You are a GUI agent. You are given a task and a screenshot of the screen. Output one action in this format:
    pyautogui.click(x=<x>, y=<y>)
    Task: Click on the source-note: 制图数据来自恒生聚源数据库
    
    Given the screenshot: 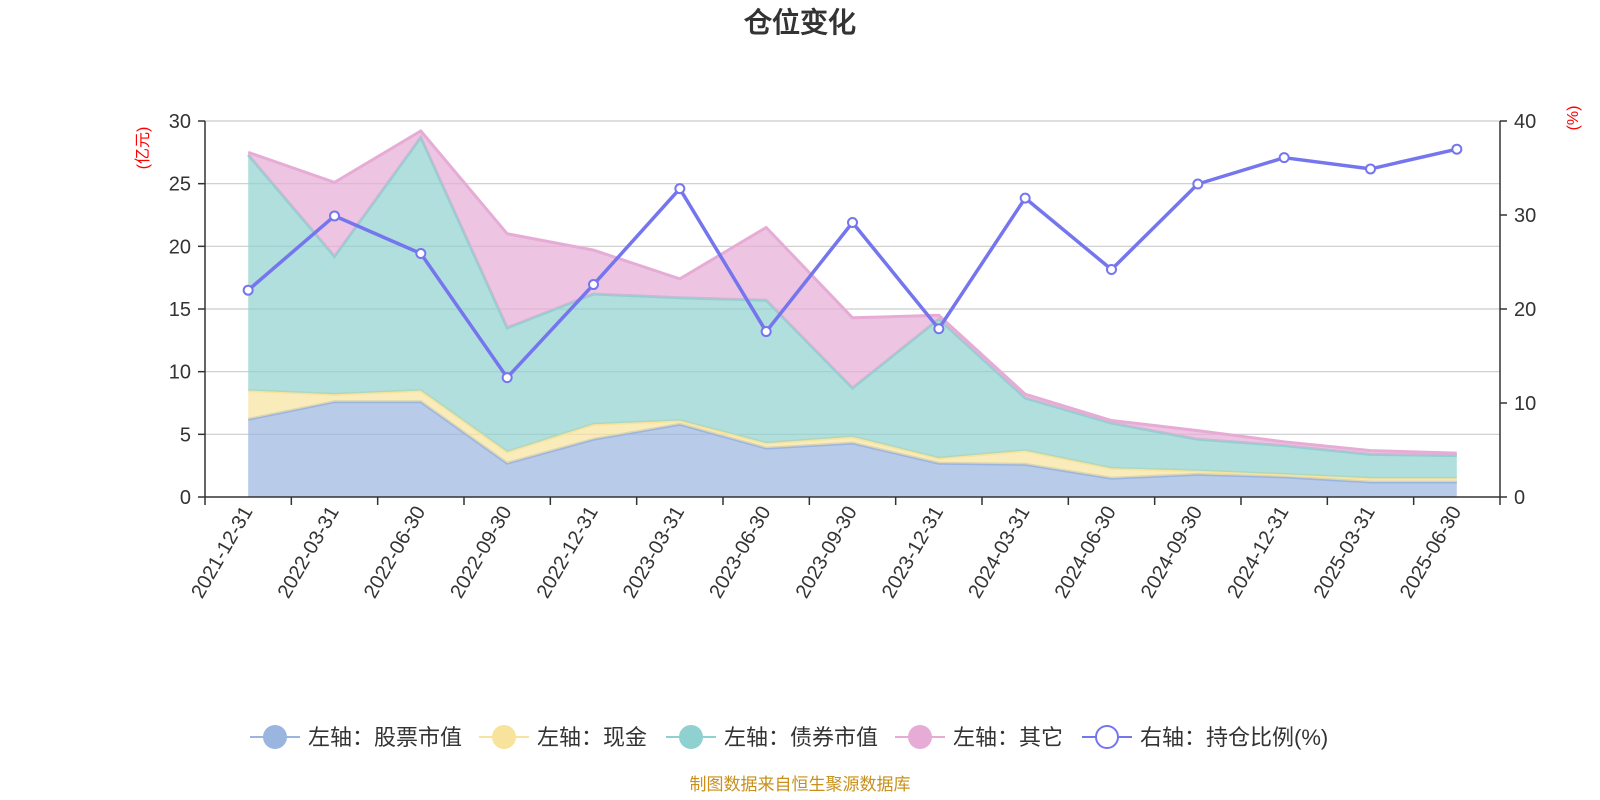 What is the action you would take?
    pyautogui.click(x=800, y=784)
    